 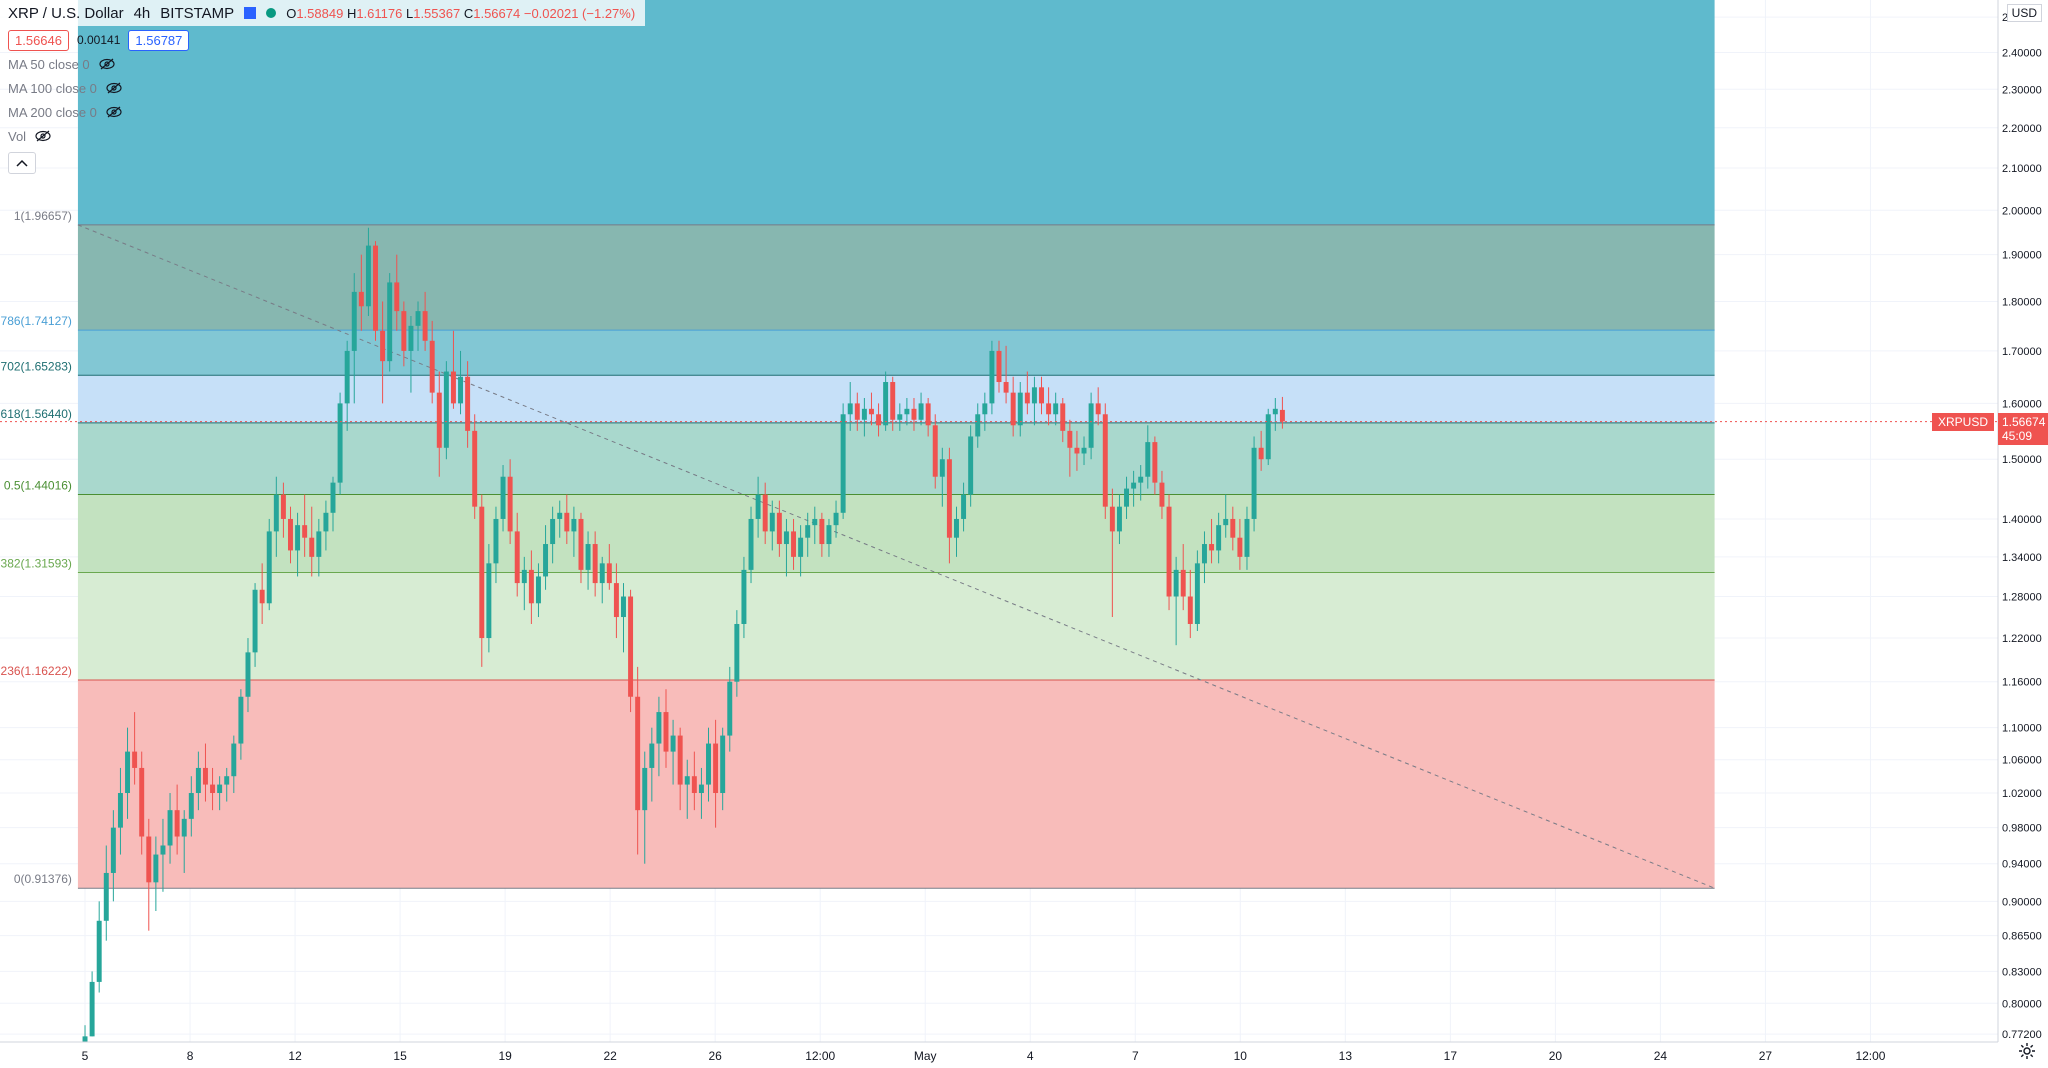 What do you see at coordinates (400, 1056) in the screenshot?
I see `time-tick-label: 15` at bounding box center [400, 1056].